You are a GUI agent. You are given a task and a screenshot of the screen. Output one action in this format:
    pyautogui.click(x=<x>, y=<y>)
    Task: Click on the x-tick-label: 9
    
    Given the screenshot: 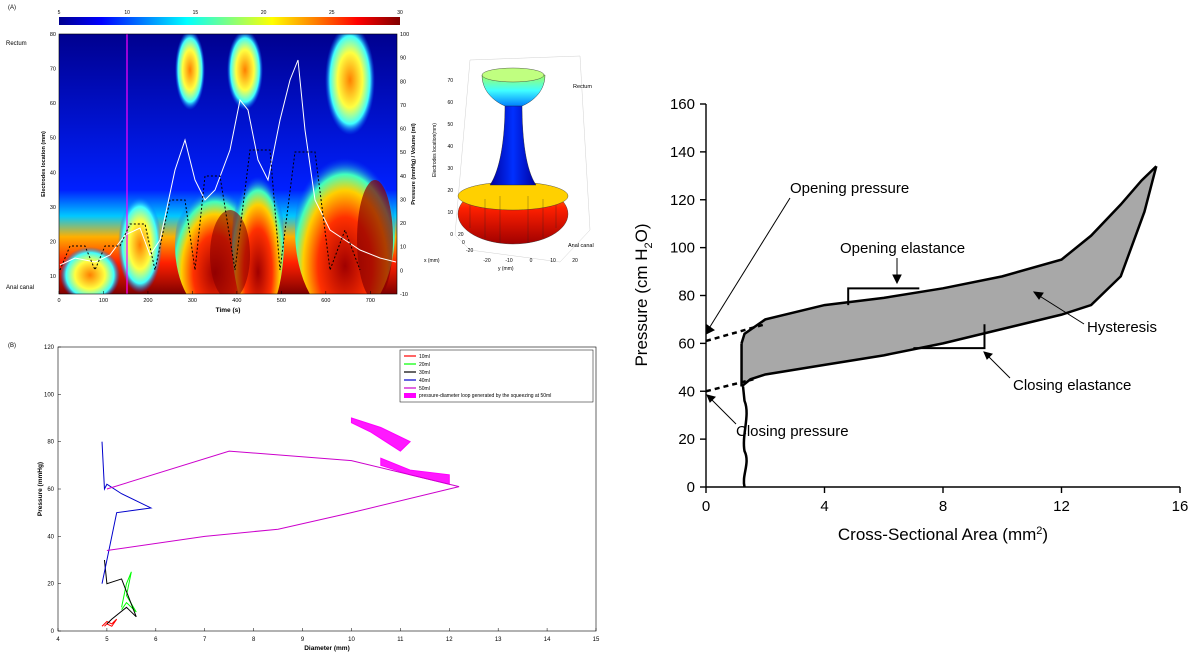 What is the action you would take?
    pyautogui.click(x=303, y=640)
    